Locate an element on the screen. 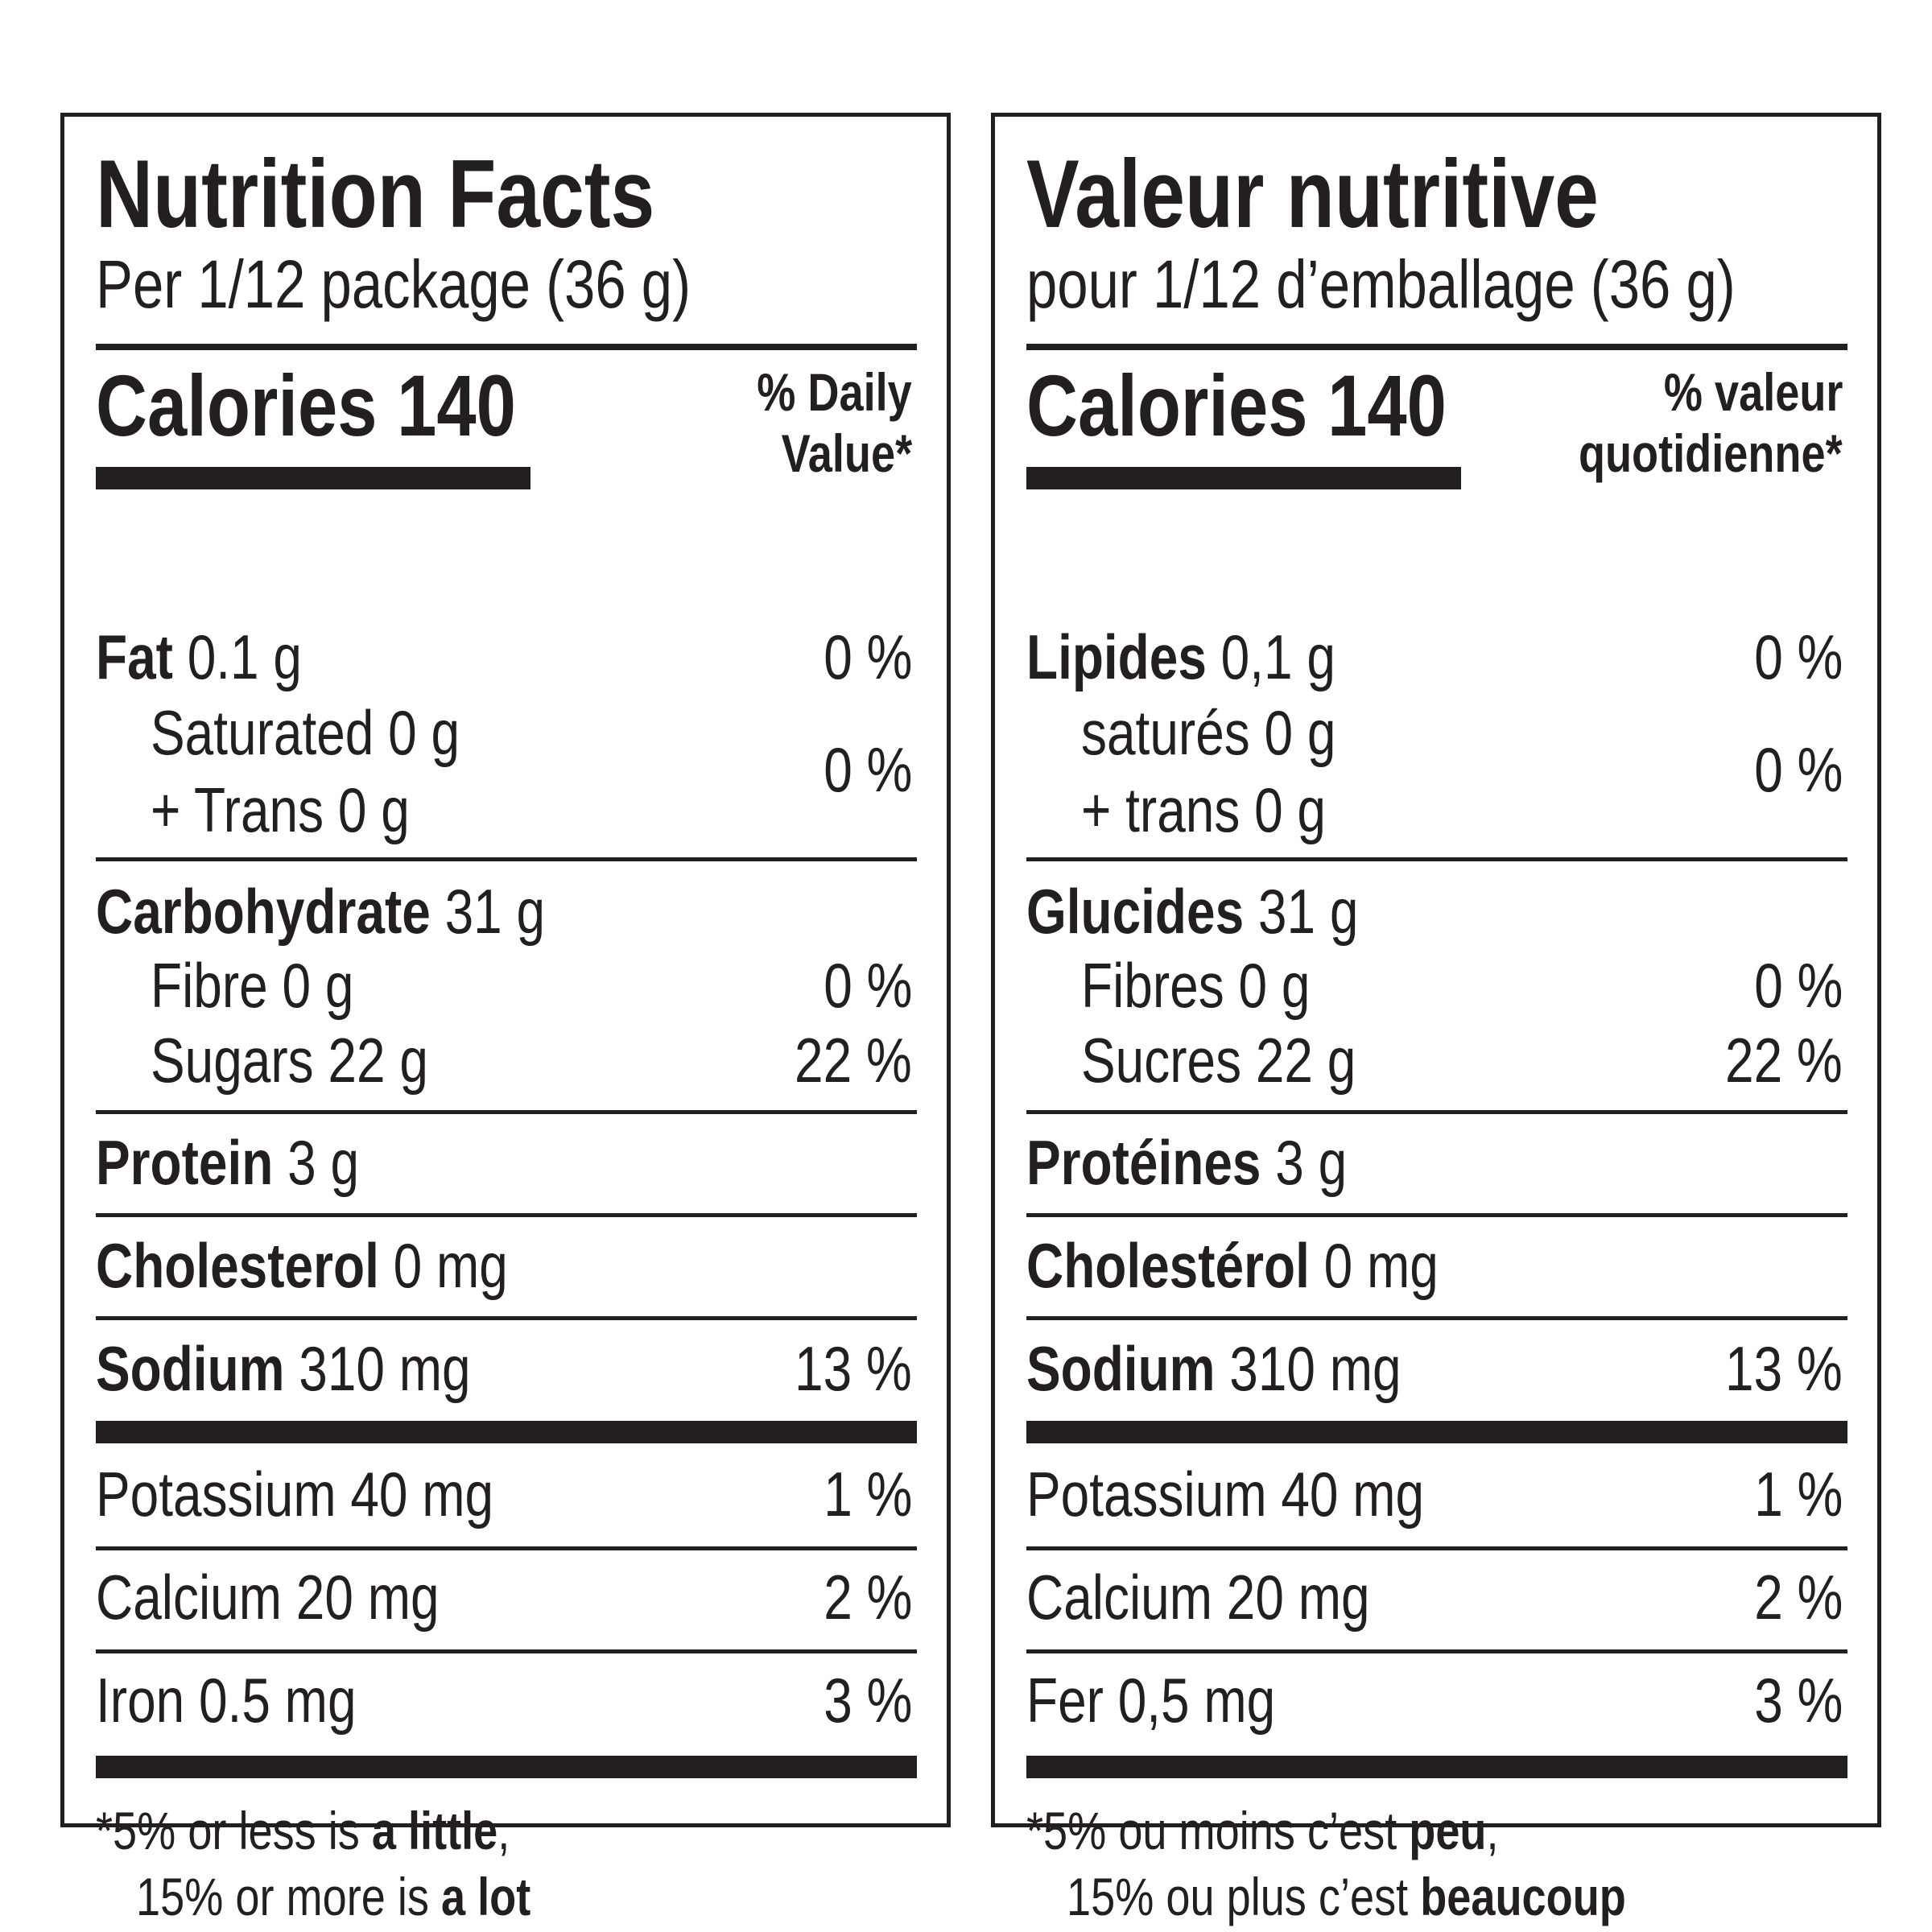 This screenshot has height=1932, width=1932. saturated-row: Saturated 0 g is located at coordinates (305, 732).